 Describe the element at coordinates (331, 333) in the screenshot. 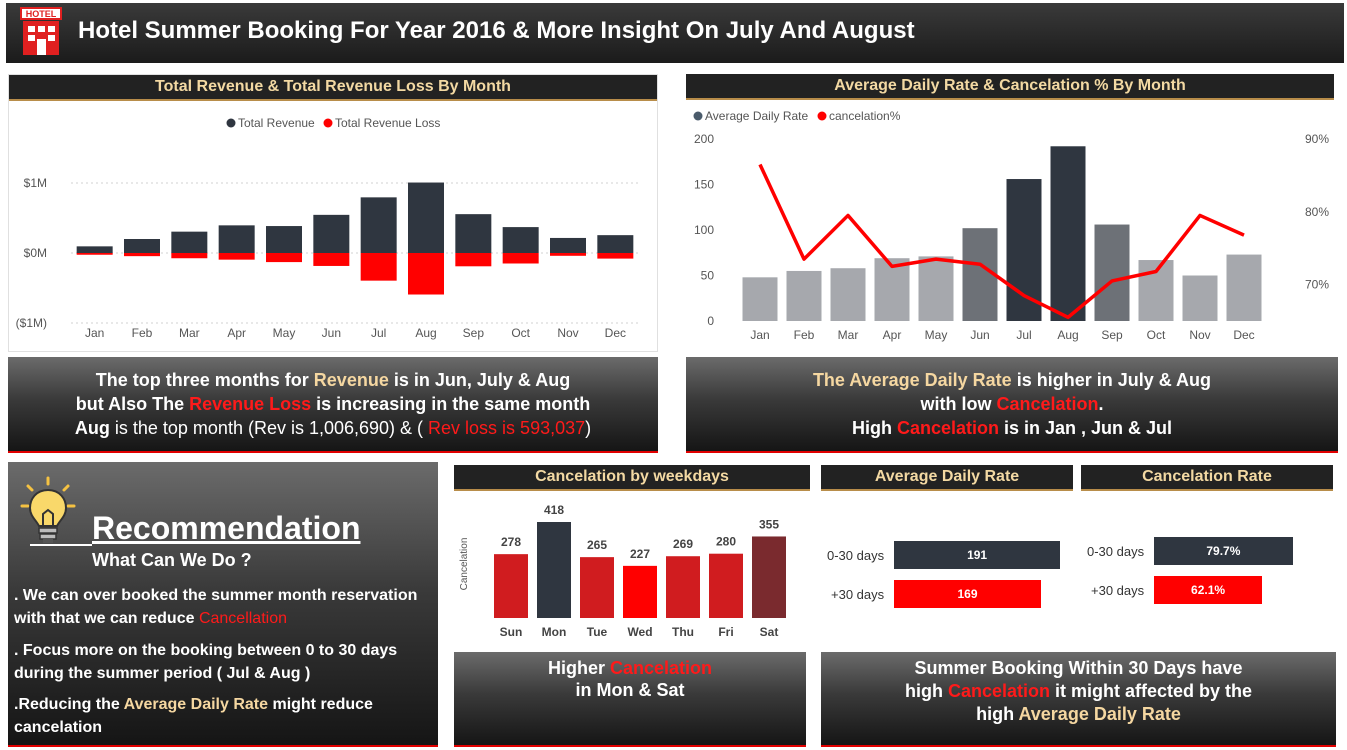

I see `revenue-xtick-Jun: Jun` at that location.